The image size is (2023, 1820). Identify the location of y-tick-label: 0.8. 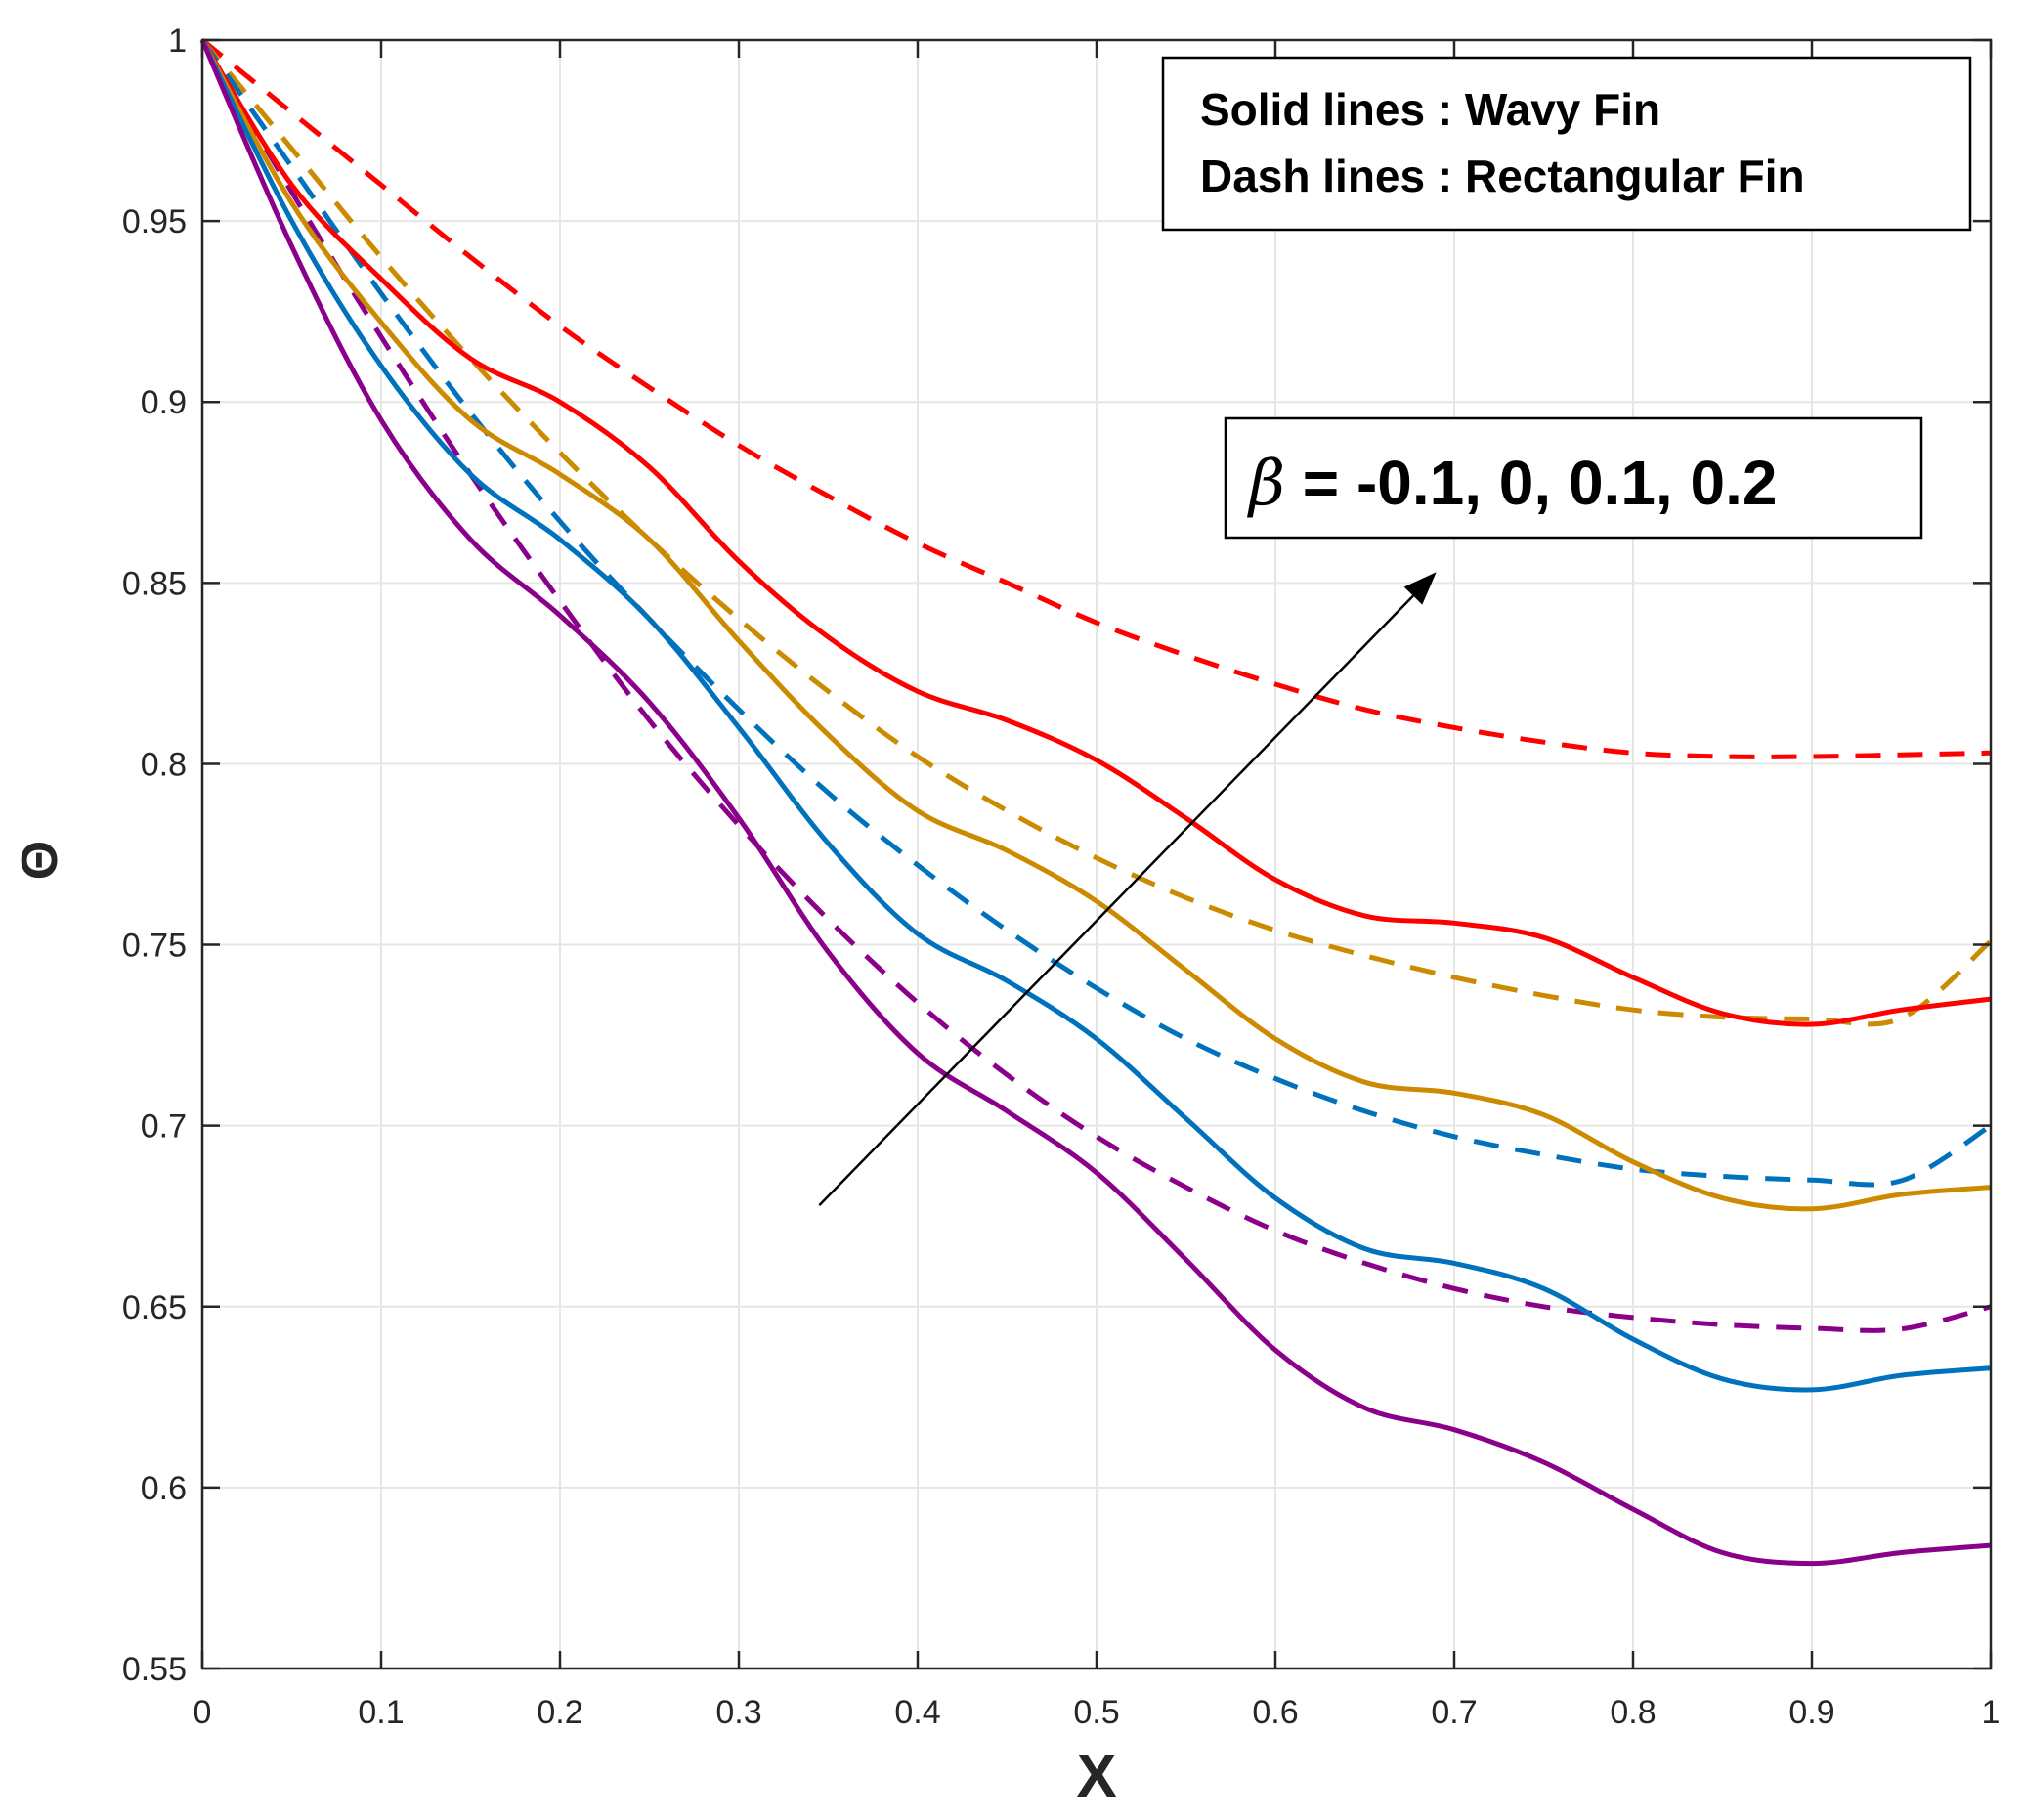
(164, 764).